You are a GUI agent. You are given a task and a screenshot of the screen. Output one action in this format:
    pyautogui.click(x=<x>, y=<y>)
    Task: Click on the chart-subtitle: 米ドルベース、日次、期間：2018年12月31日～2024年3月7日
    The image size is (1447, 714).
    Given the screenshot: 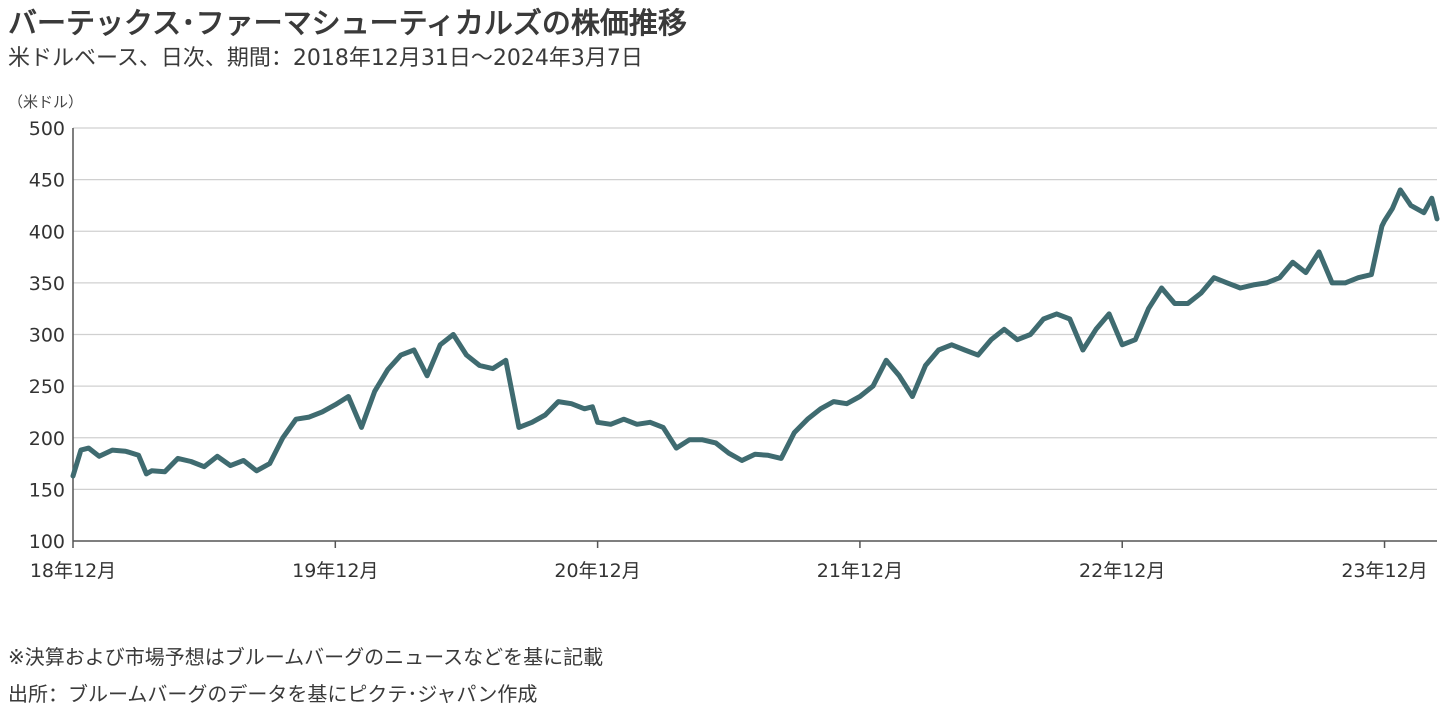 What is the action you would take?
    pyautogui.click(x=325, y=58)
    